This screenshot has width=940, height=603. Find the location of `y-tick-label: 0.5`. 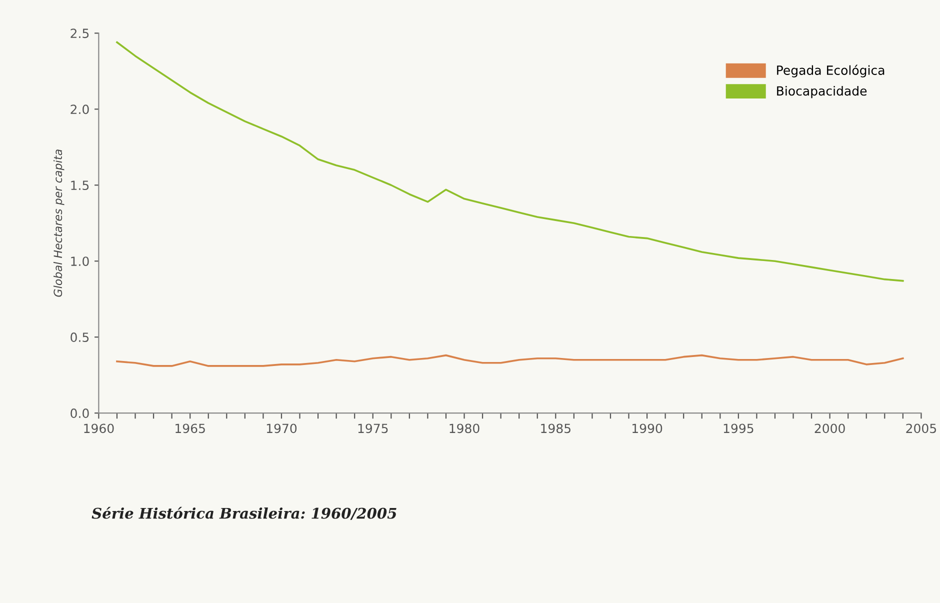

y-tick-label: 0.5 is located at coordinates (79, 337).